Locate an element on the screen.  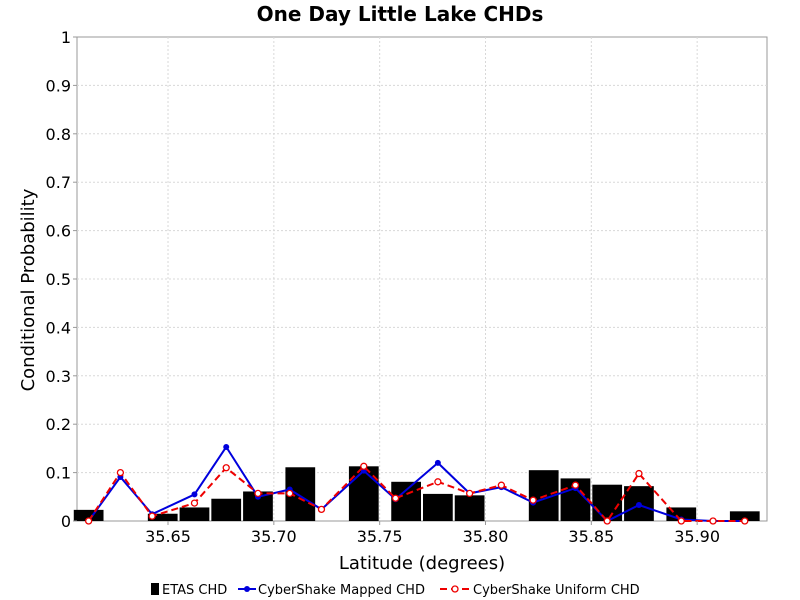
y-tick-label: 0.6 is located at coordinates (58, 231).